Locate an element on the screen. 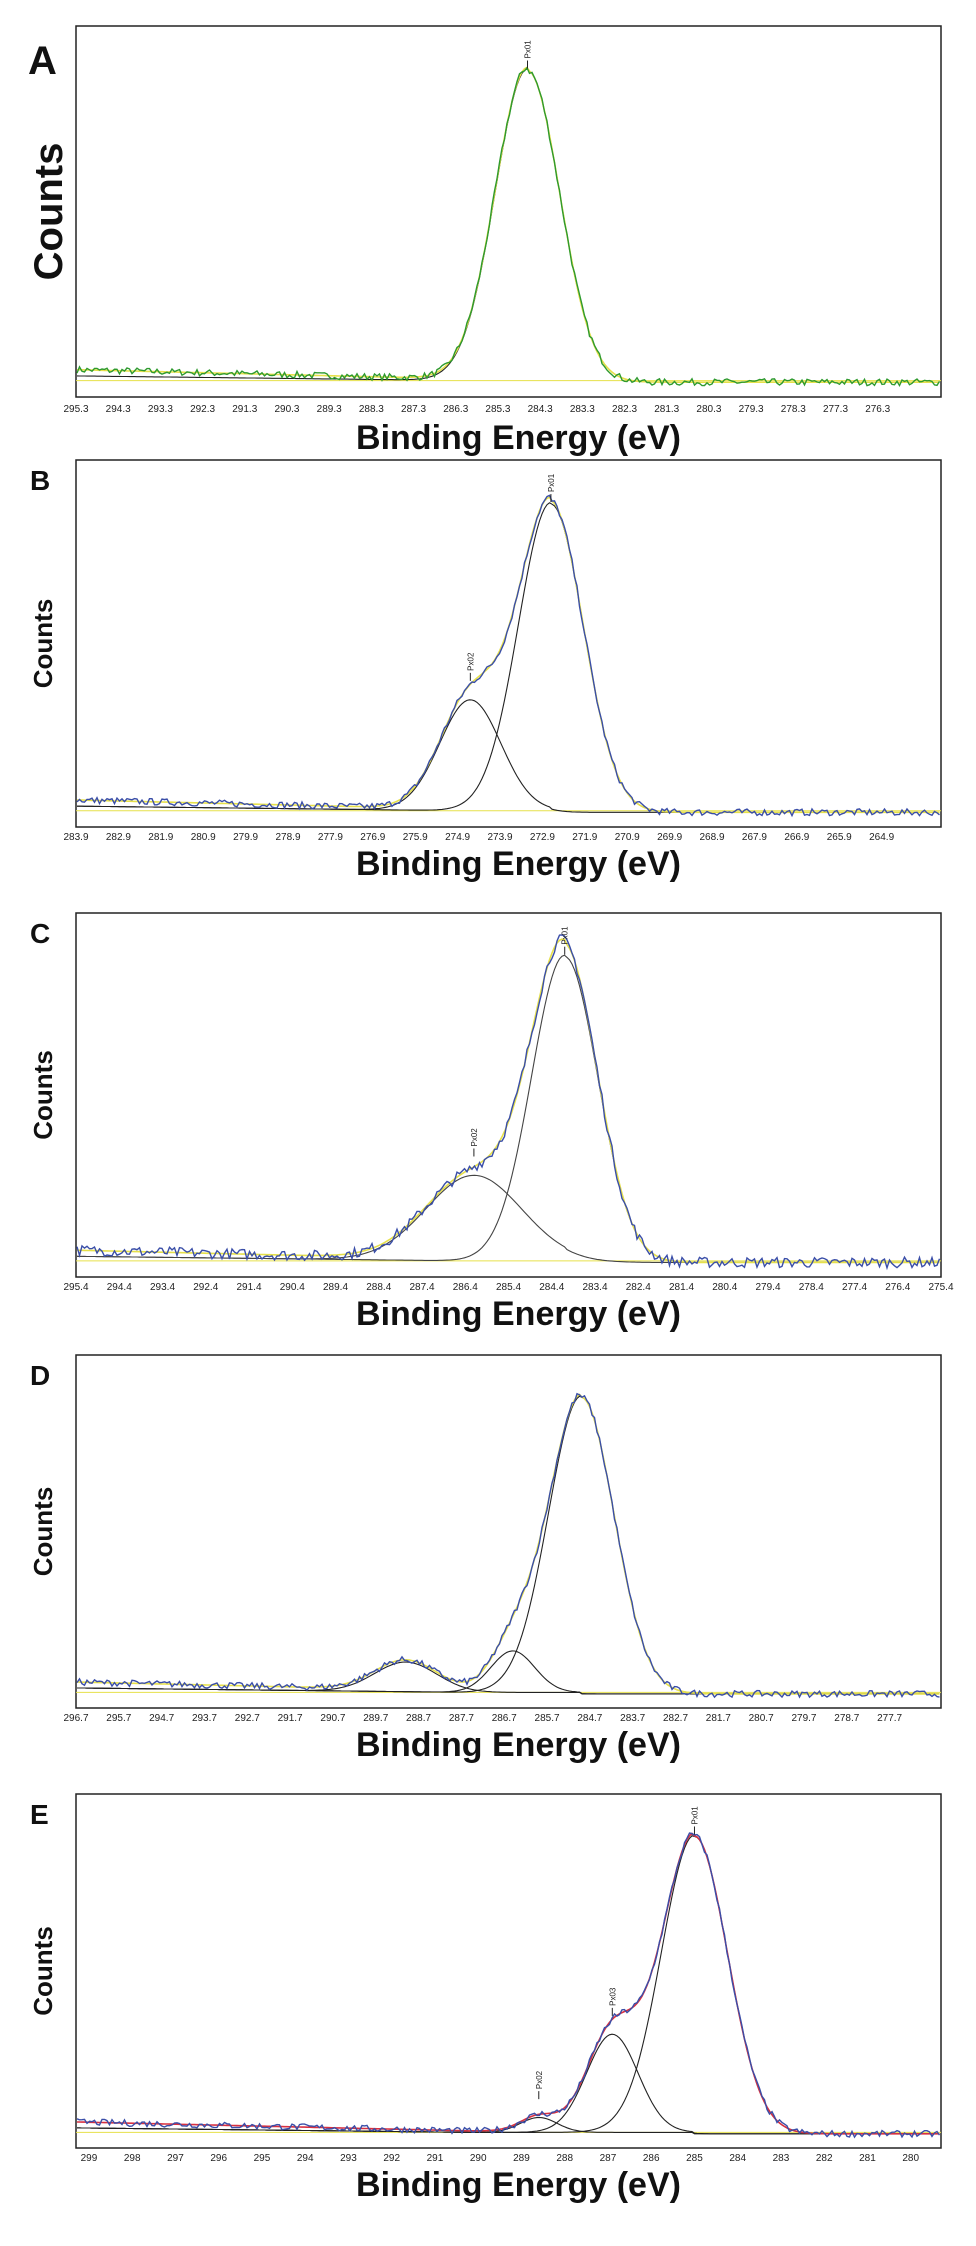 The width and height of the screenshot is (976, 2246). x-tick-label: 286.3 is located at coordinates (455, 409).